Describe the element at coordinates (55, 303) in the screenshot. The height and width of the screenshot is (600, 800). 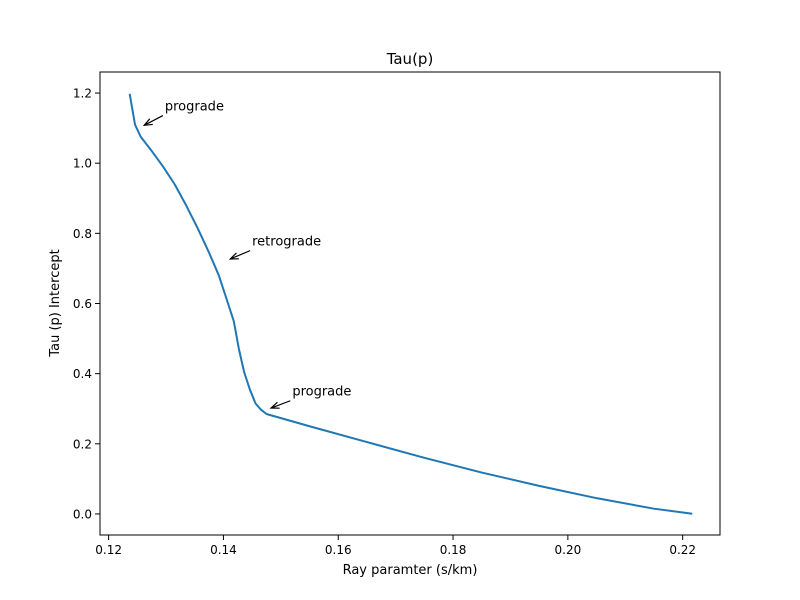
I see `y-axis-label: Tau (p) Intercept` at that location.